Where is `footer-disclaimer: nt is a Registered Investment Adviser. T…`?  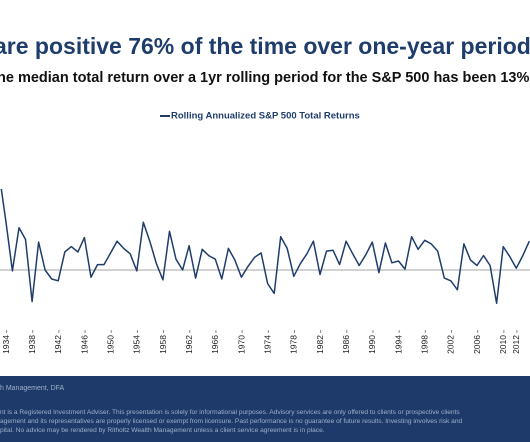
footer-disclaimer: nt is a Registered Investment Adviser. T… is located at coordinates (230, 412).